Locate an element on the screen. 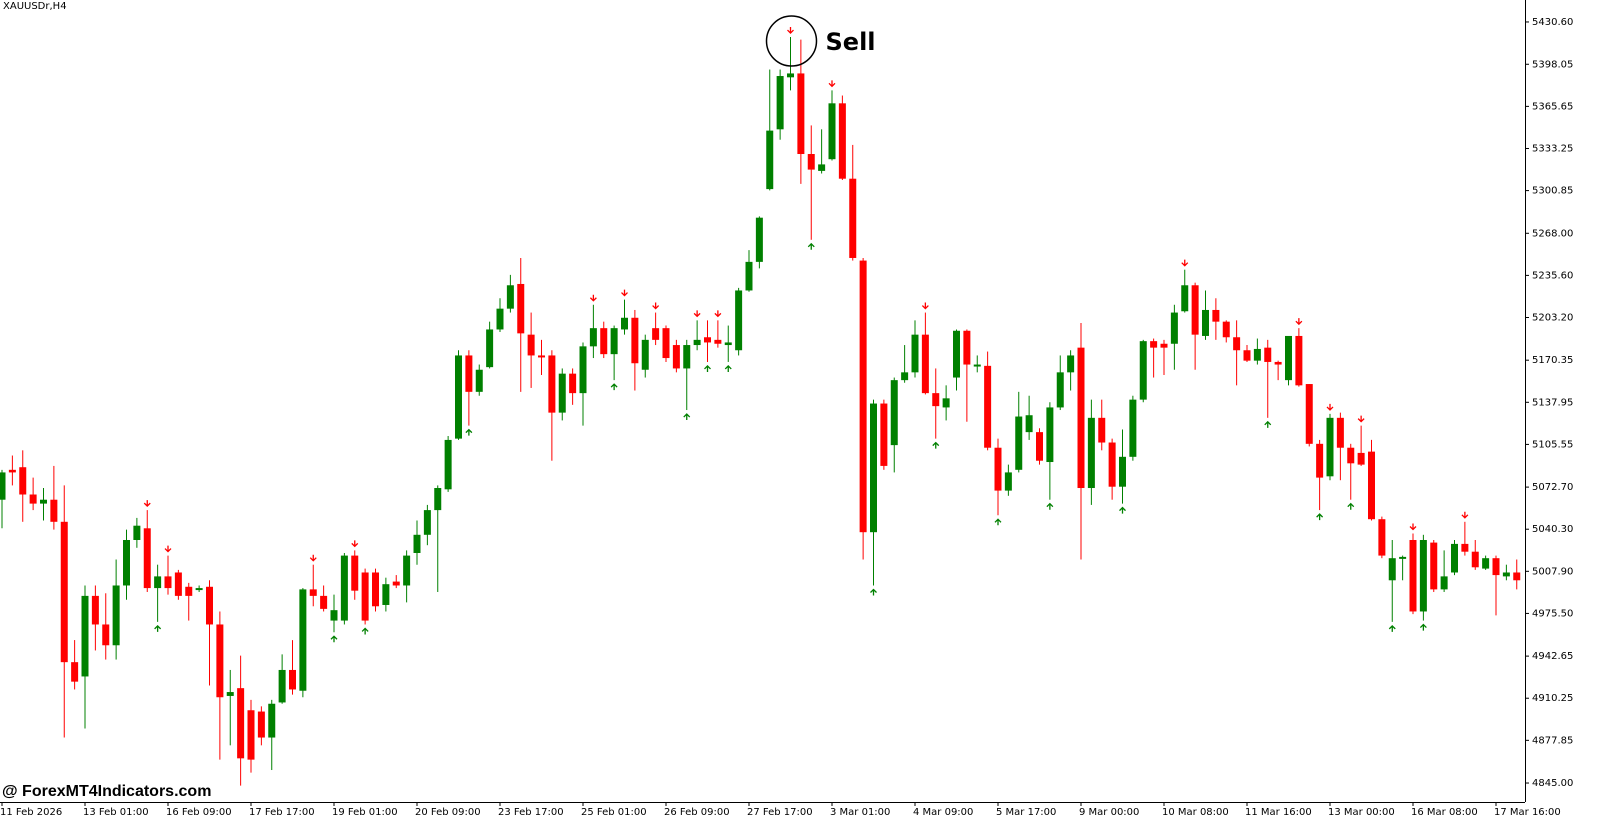 Image resolution: width=1600 pixels, height=836 pixels. x-tick-label: 16 Feb 09:00 is located at coordinates (199, 812).